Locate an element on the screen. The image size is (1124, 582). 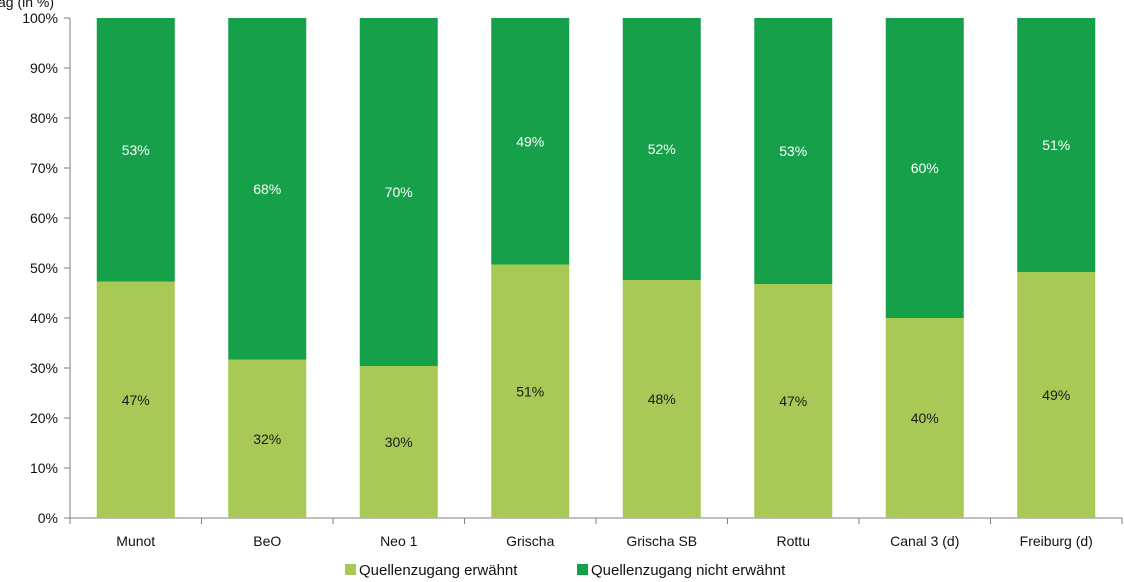
legend-label: Quellenzugang nicht erwähnt is located at coordinates (688, 570).